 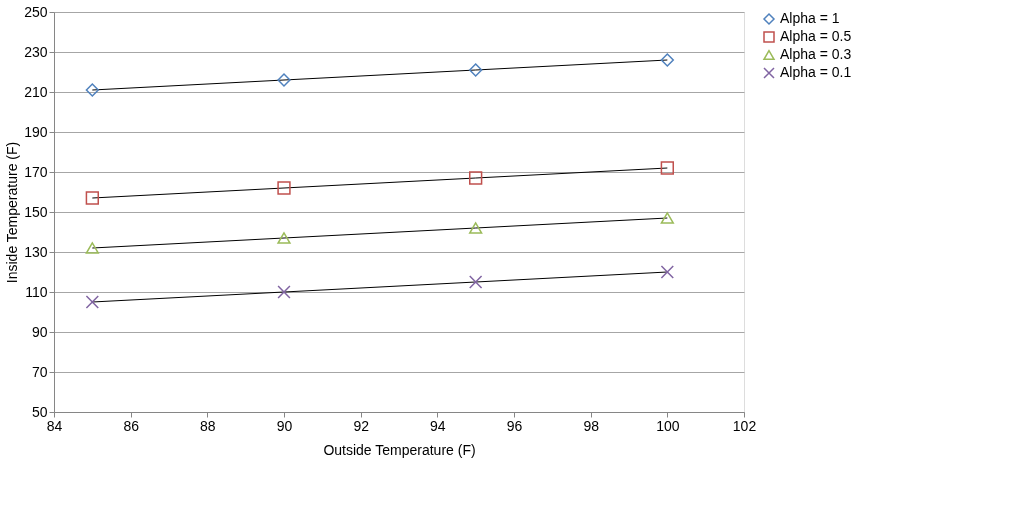 What do you see at coordinates (36, 251) in the screenshot?
I see `y-tick-label: 130` at bounding box center [36, 251].